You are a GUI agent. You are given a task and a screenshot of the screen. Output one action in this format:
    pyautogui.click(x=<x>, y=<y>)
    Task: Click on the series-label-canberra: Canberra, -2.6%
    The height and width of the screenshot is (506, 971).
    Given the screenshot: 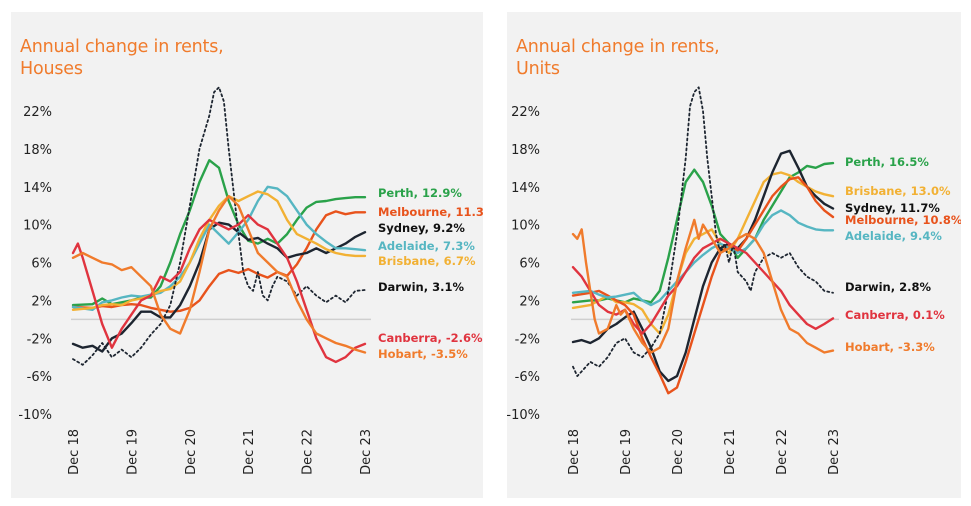 What is the action you would take?
    pyautogui.click(x=430, y=338)
    